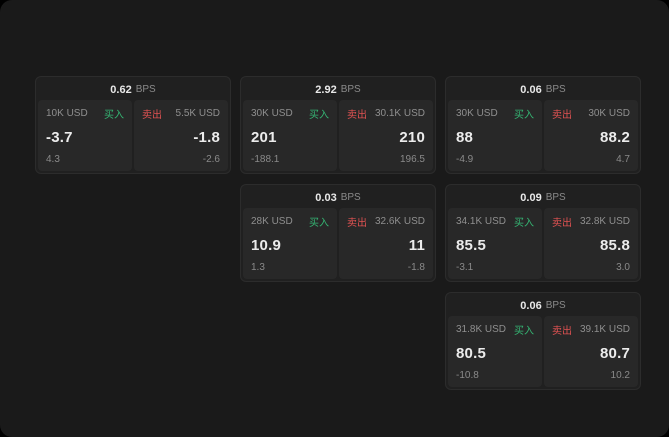 The image size is (669, 437). What do you see at coordinates (495, 135) in the screenshot?
I see `buy-panel: 30K USD 买入 88 -4.9` at bounding box center [495, 135].